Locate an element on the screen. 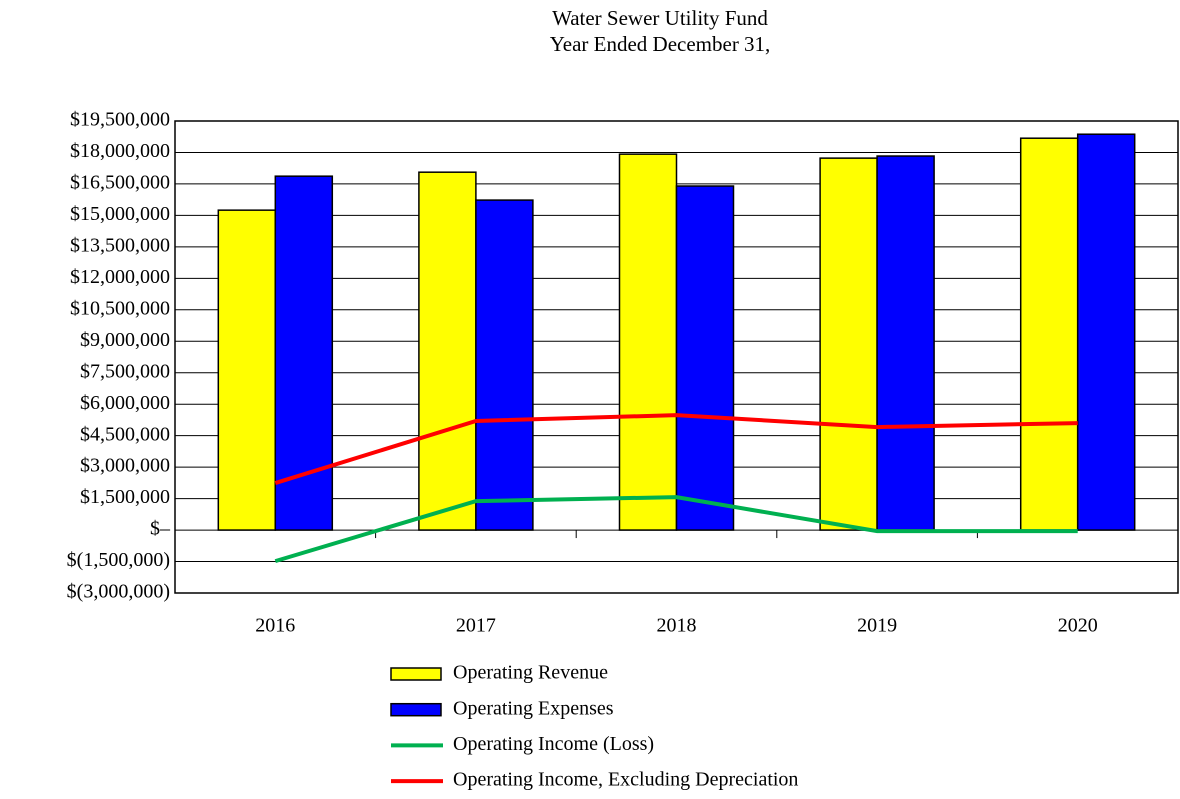 The width and height of the screenshot is (1180, 799). y-tick-label: $– is located at coordinates (160, 529).